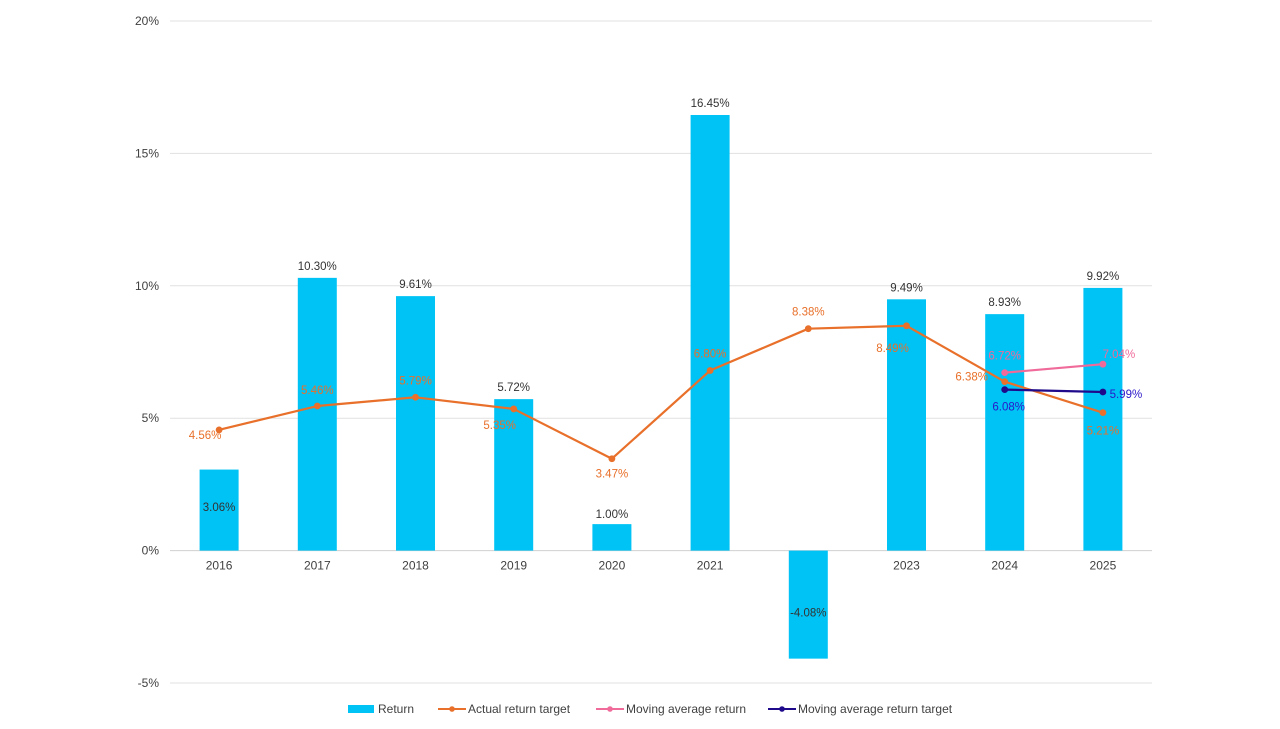  What do you see at coordinates (971, 378) in the screenshot?
I see `line-data-label: 6.38%` at bounding box center [971, 378].